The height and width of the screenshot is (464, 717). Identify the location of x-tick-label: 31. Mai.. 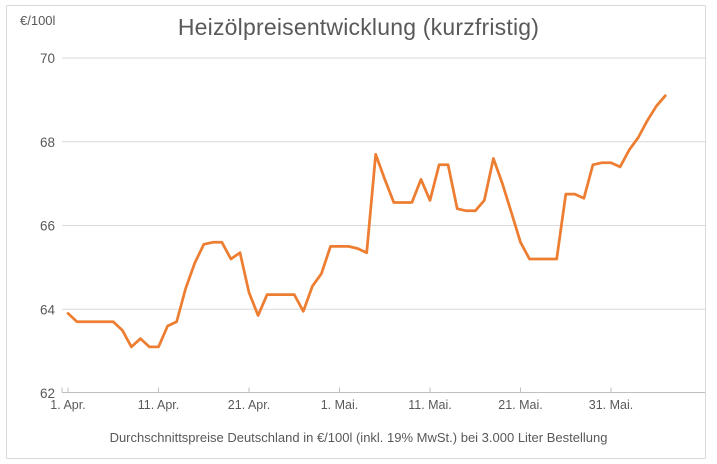
(611, 405).